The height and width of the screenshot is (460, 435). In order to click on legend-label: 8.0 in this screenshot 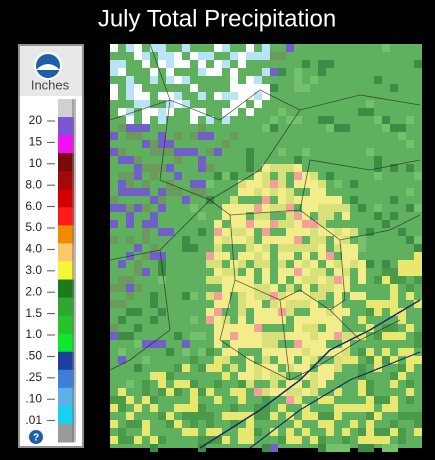, I will do `click(33, 184)`.